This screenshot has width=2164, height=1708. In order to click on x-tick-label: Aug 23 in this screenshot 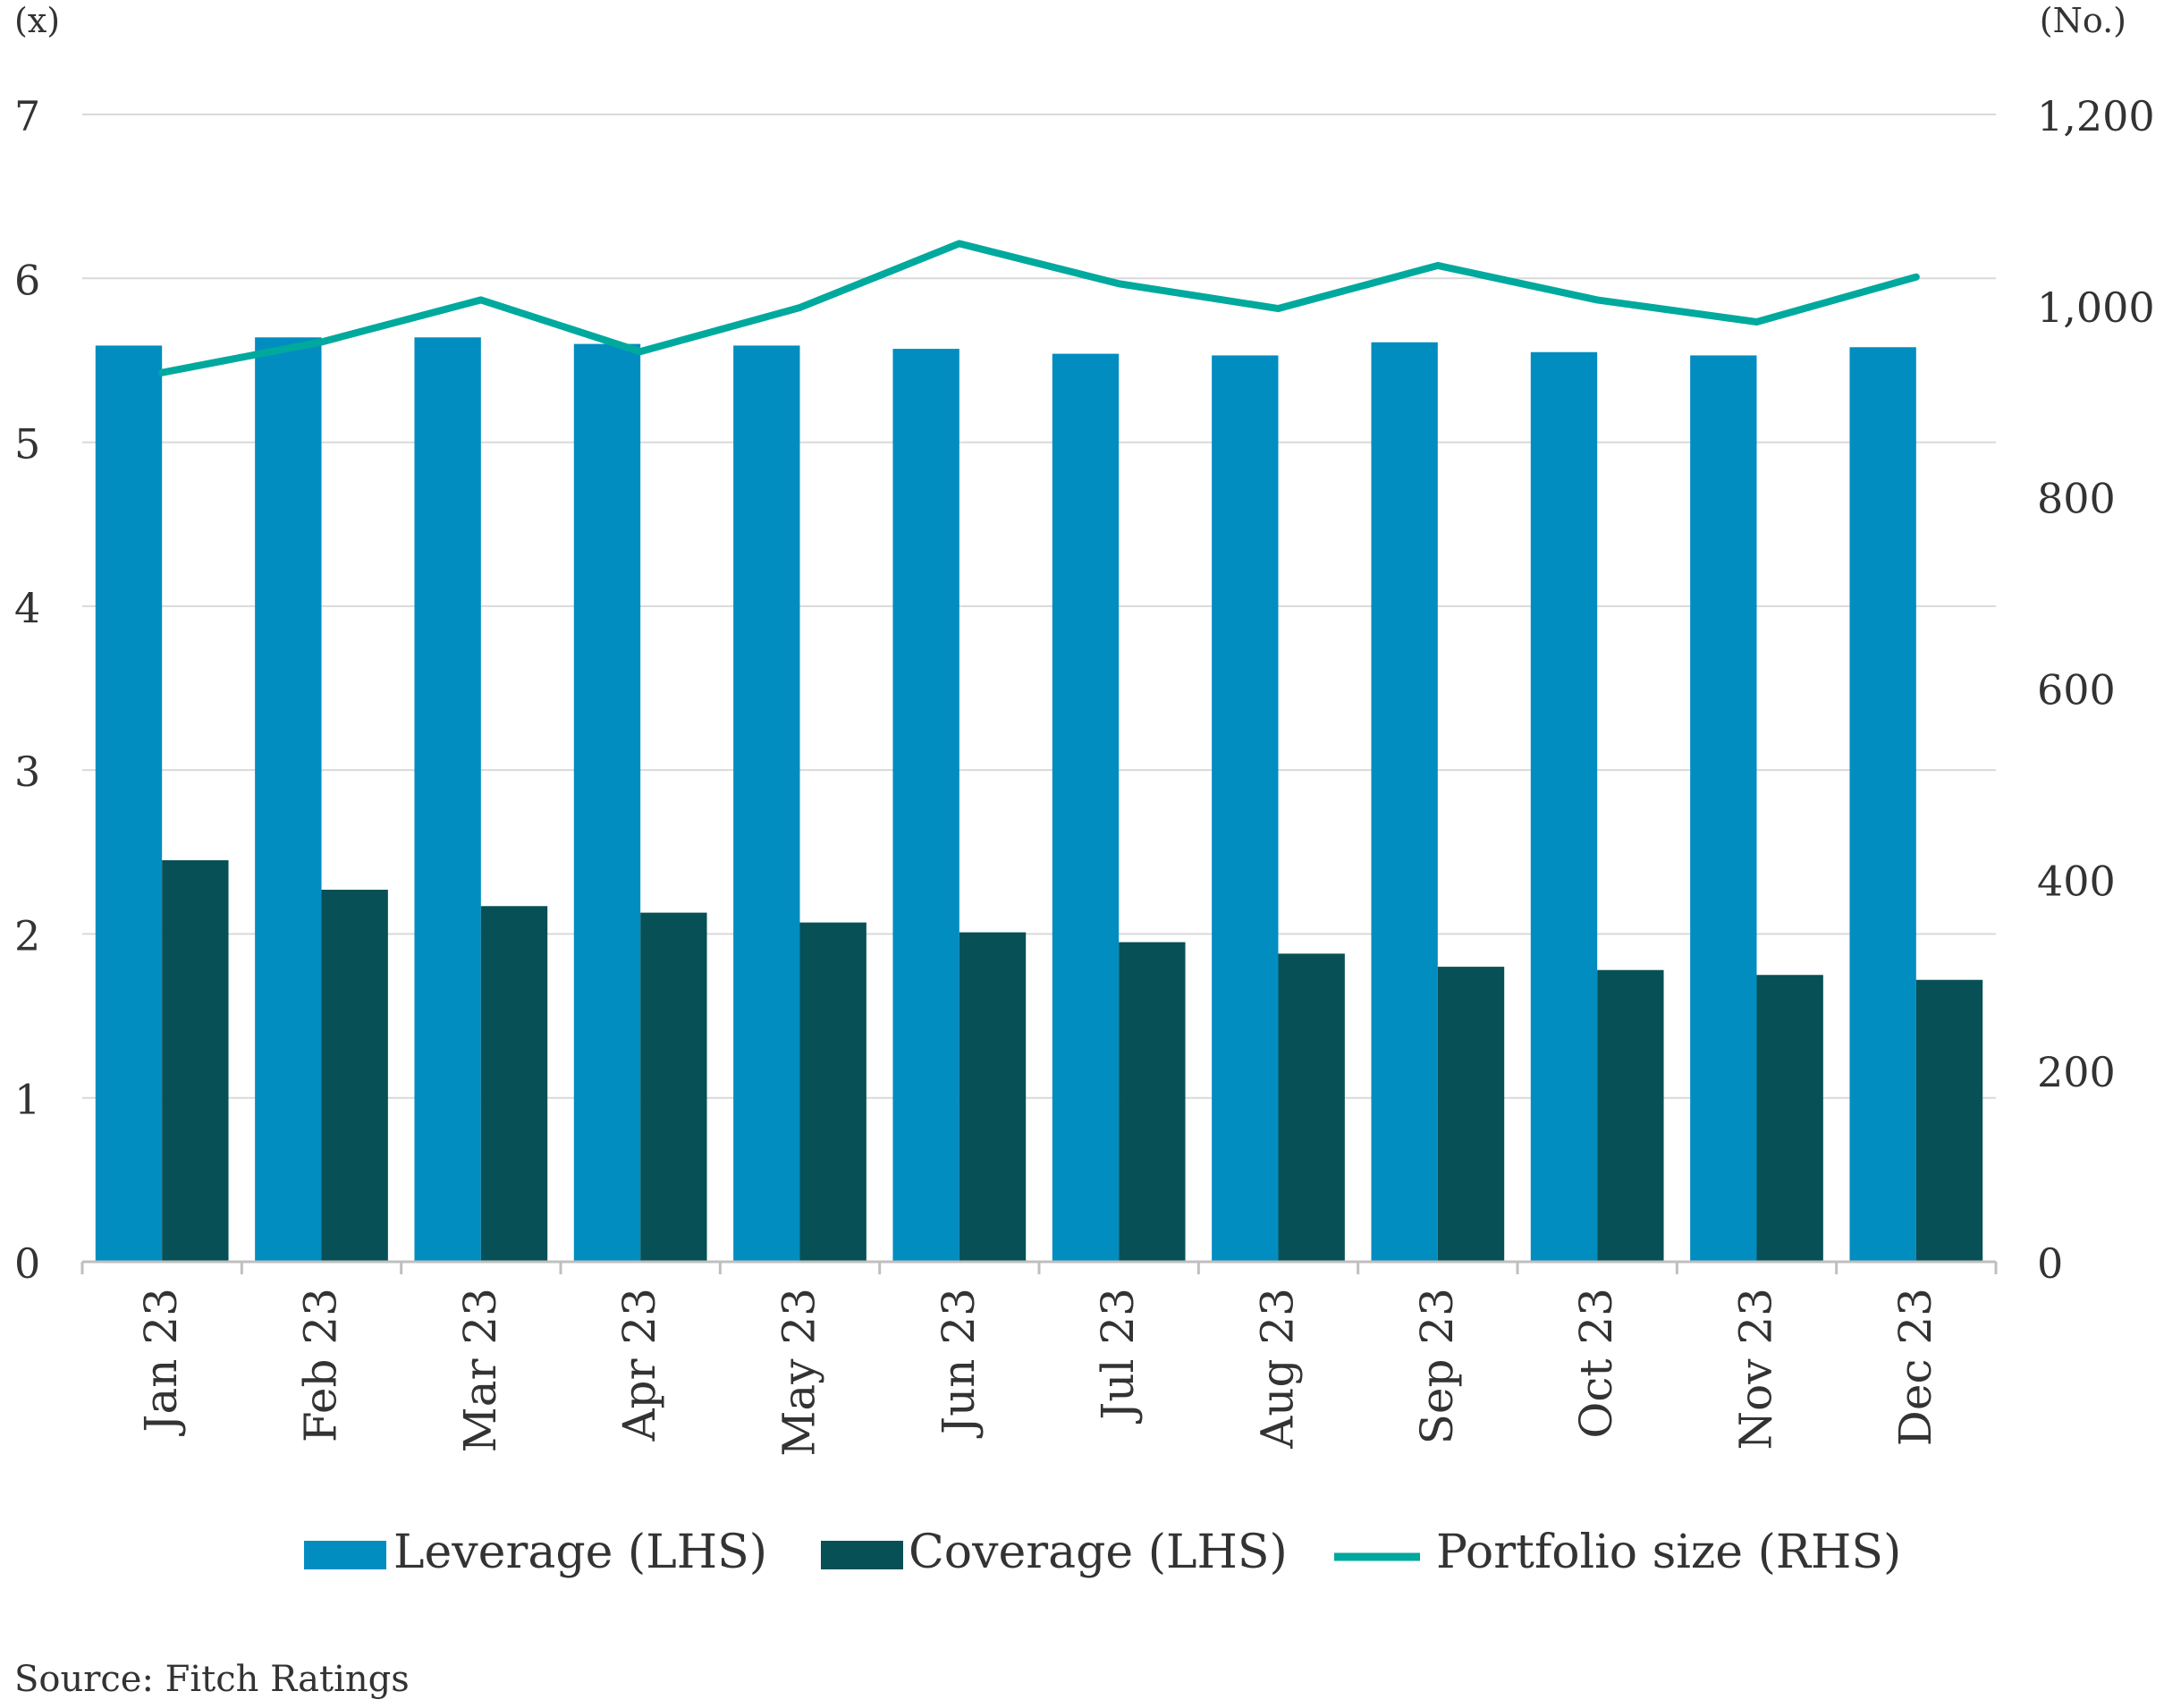, I will do `click(1278, 1369)`.